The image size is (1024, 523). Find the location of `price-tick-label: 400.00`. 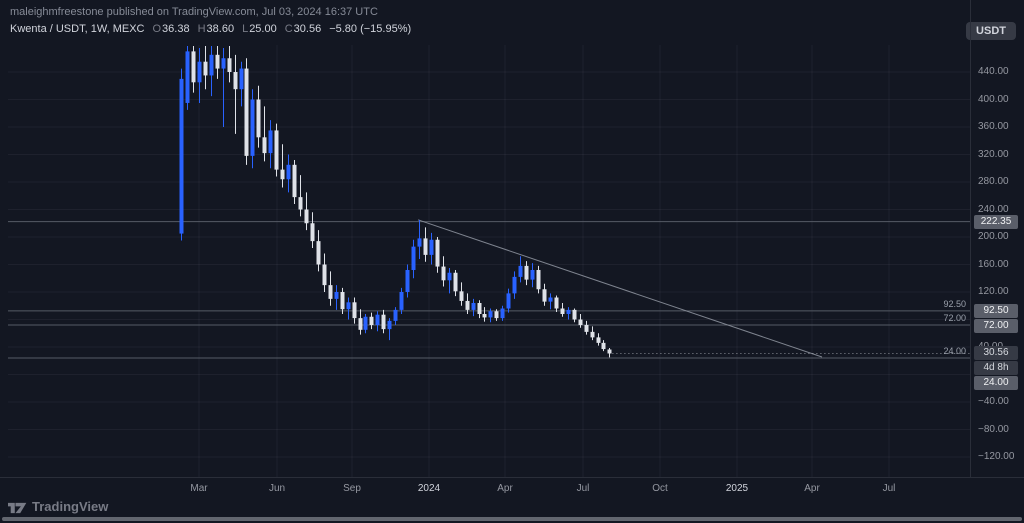

price-tick-label: 400.00 is located at coordinates (993, 99).